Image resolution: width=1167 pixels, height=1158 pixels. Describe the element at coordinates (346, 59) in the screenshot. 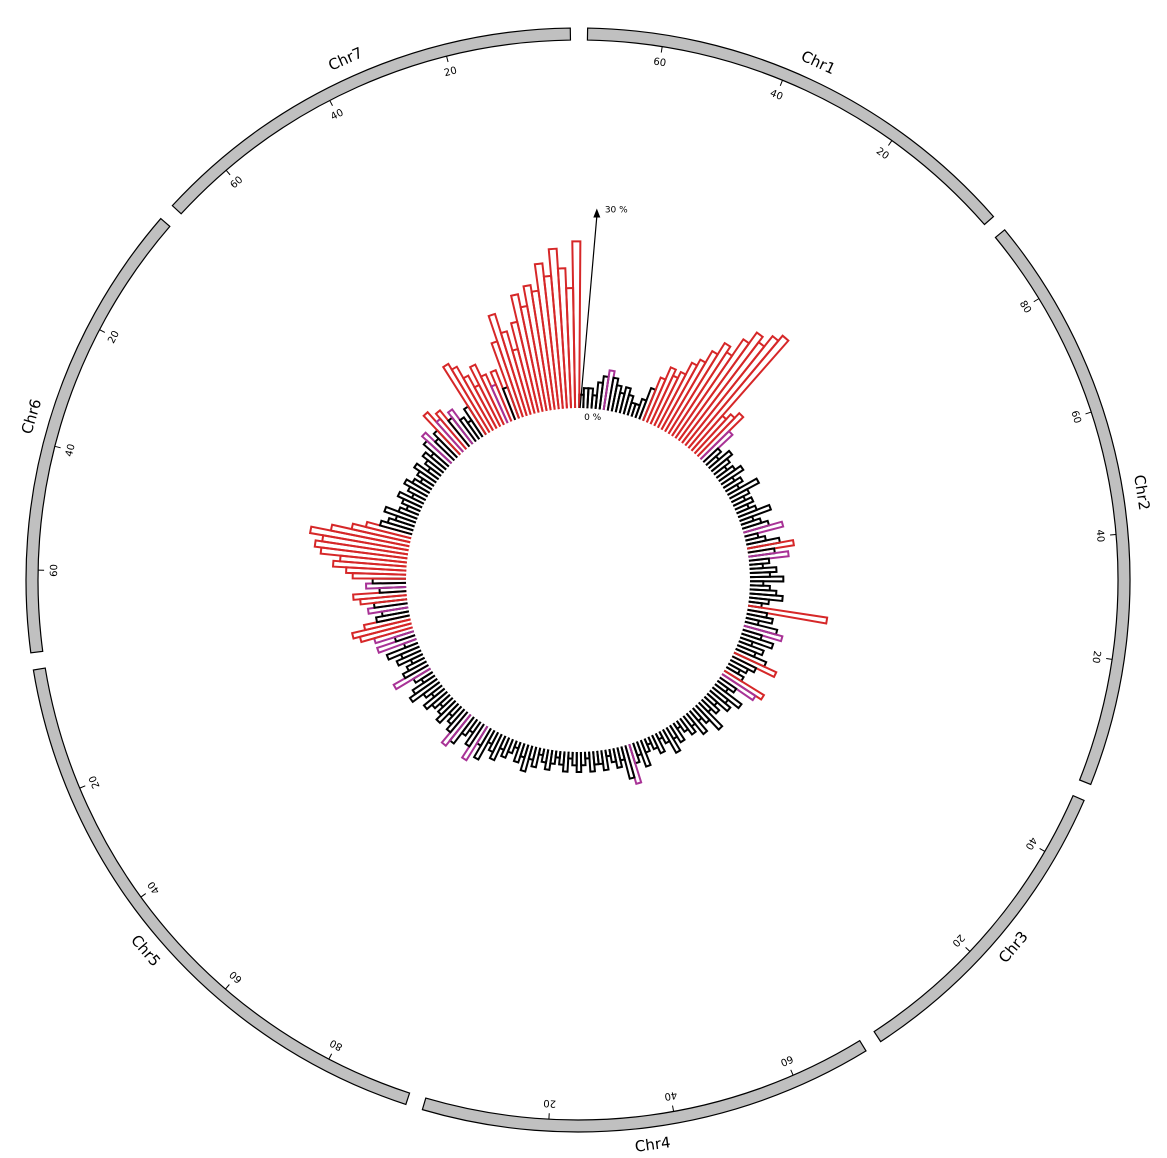

I see `chromosome-label-chr7: Chr7` at that location.